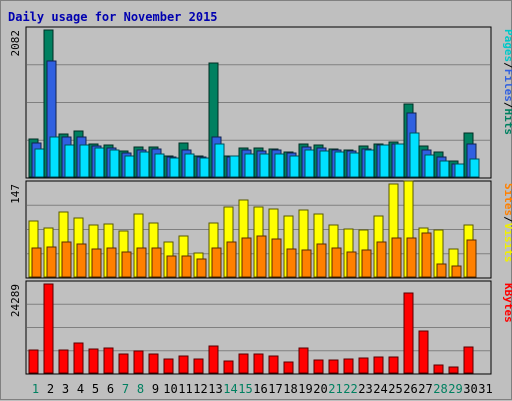 The height and width of the screenshot is (401, 512). Describe the element at coordinates (80, 389) in the screenshot. I see `day-label: 4` at that location.